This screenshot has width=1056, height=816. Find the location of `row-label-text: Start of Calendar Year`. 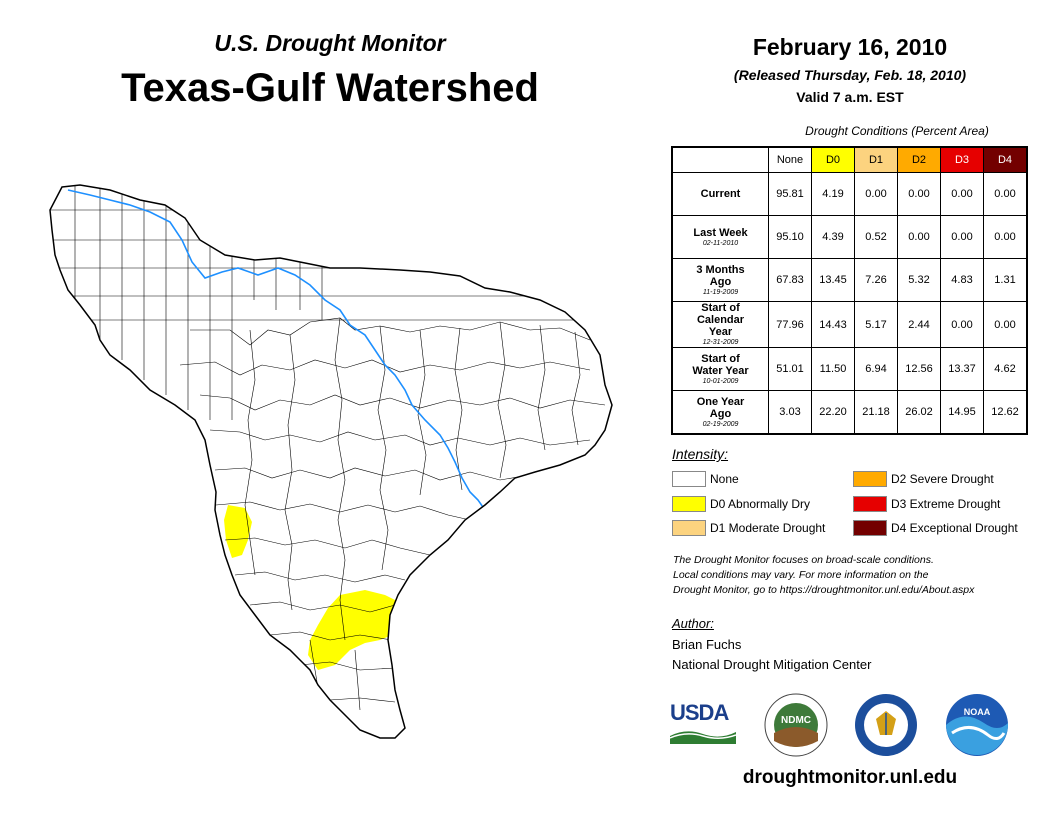

row-label-text: Start of Calendar Year is located at coordinates (720, 320).